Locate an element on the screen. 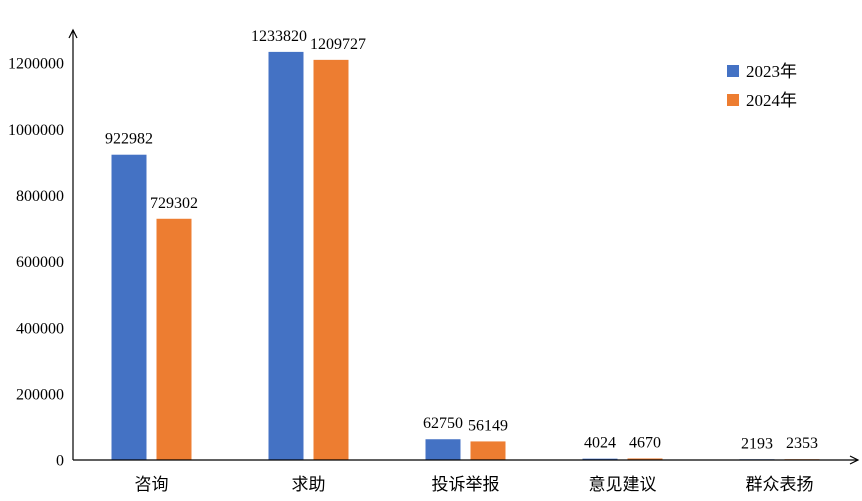 The height and width of the screenshot is (501, 862). bar-value-label: 4024 is located at coordinates (600, 443).